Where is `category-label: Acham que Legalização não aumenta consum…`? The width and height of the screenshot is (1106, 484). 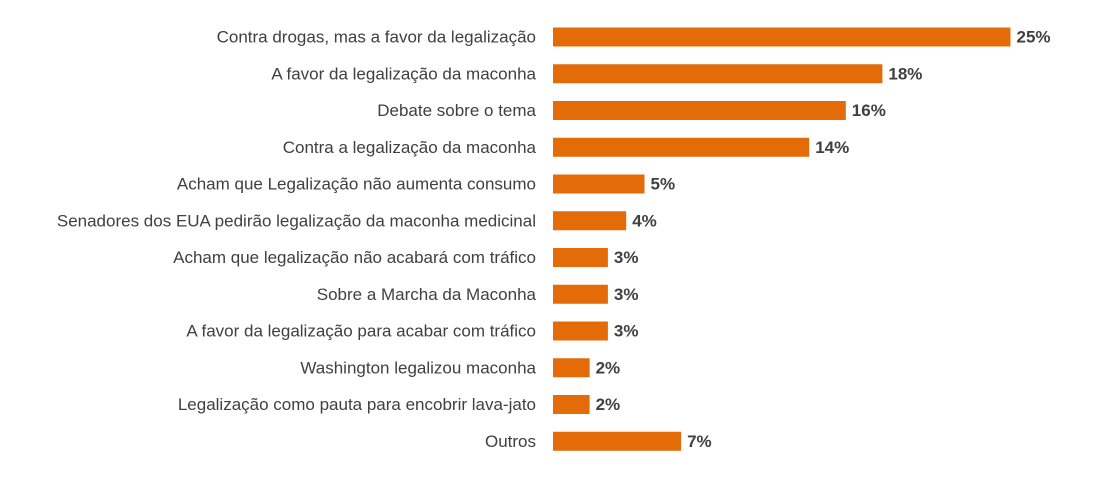
category-label: Acham que Legalização não aumenta consum… is located at coordinates (356, 184).